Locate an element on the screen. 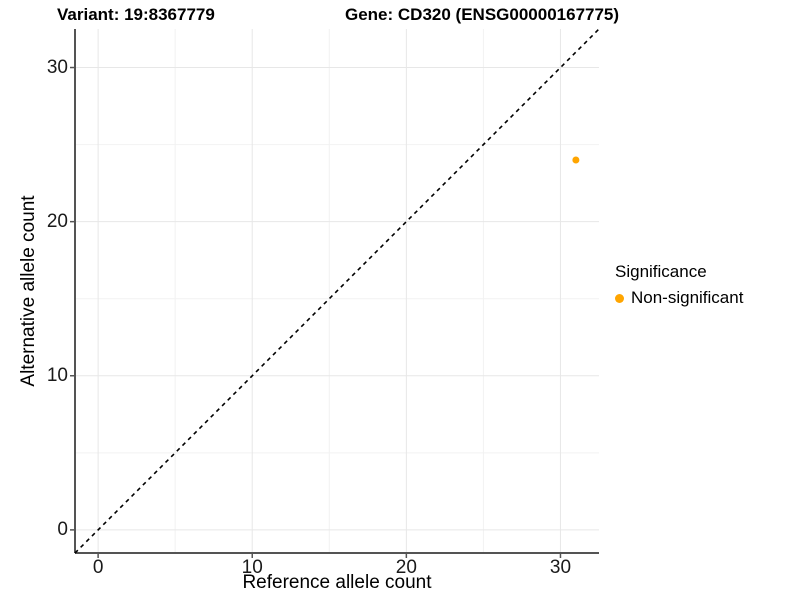  plot-title-variant: Variant: 19:8367779 is located at coordinates (136, 14).